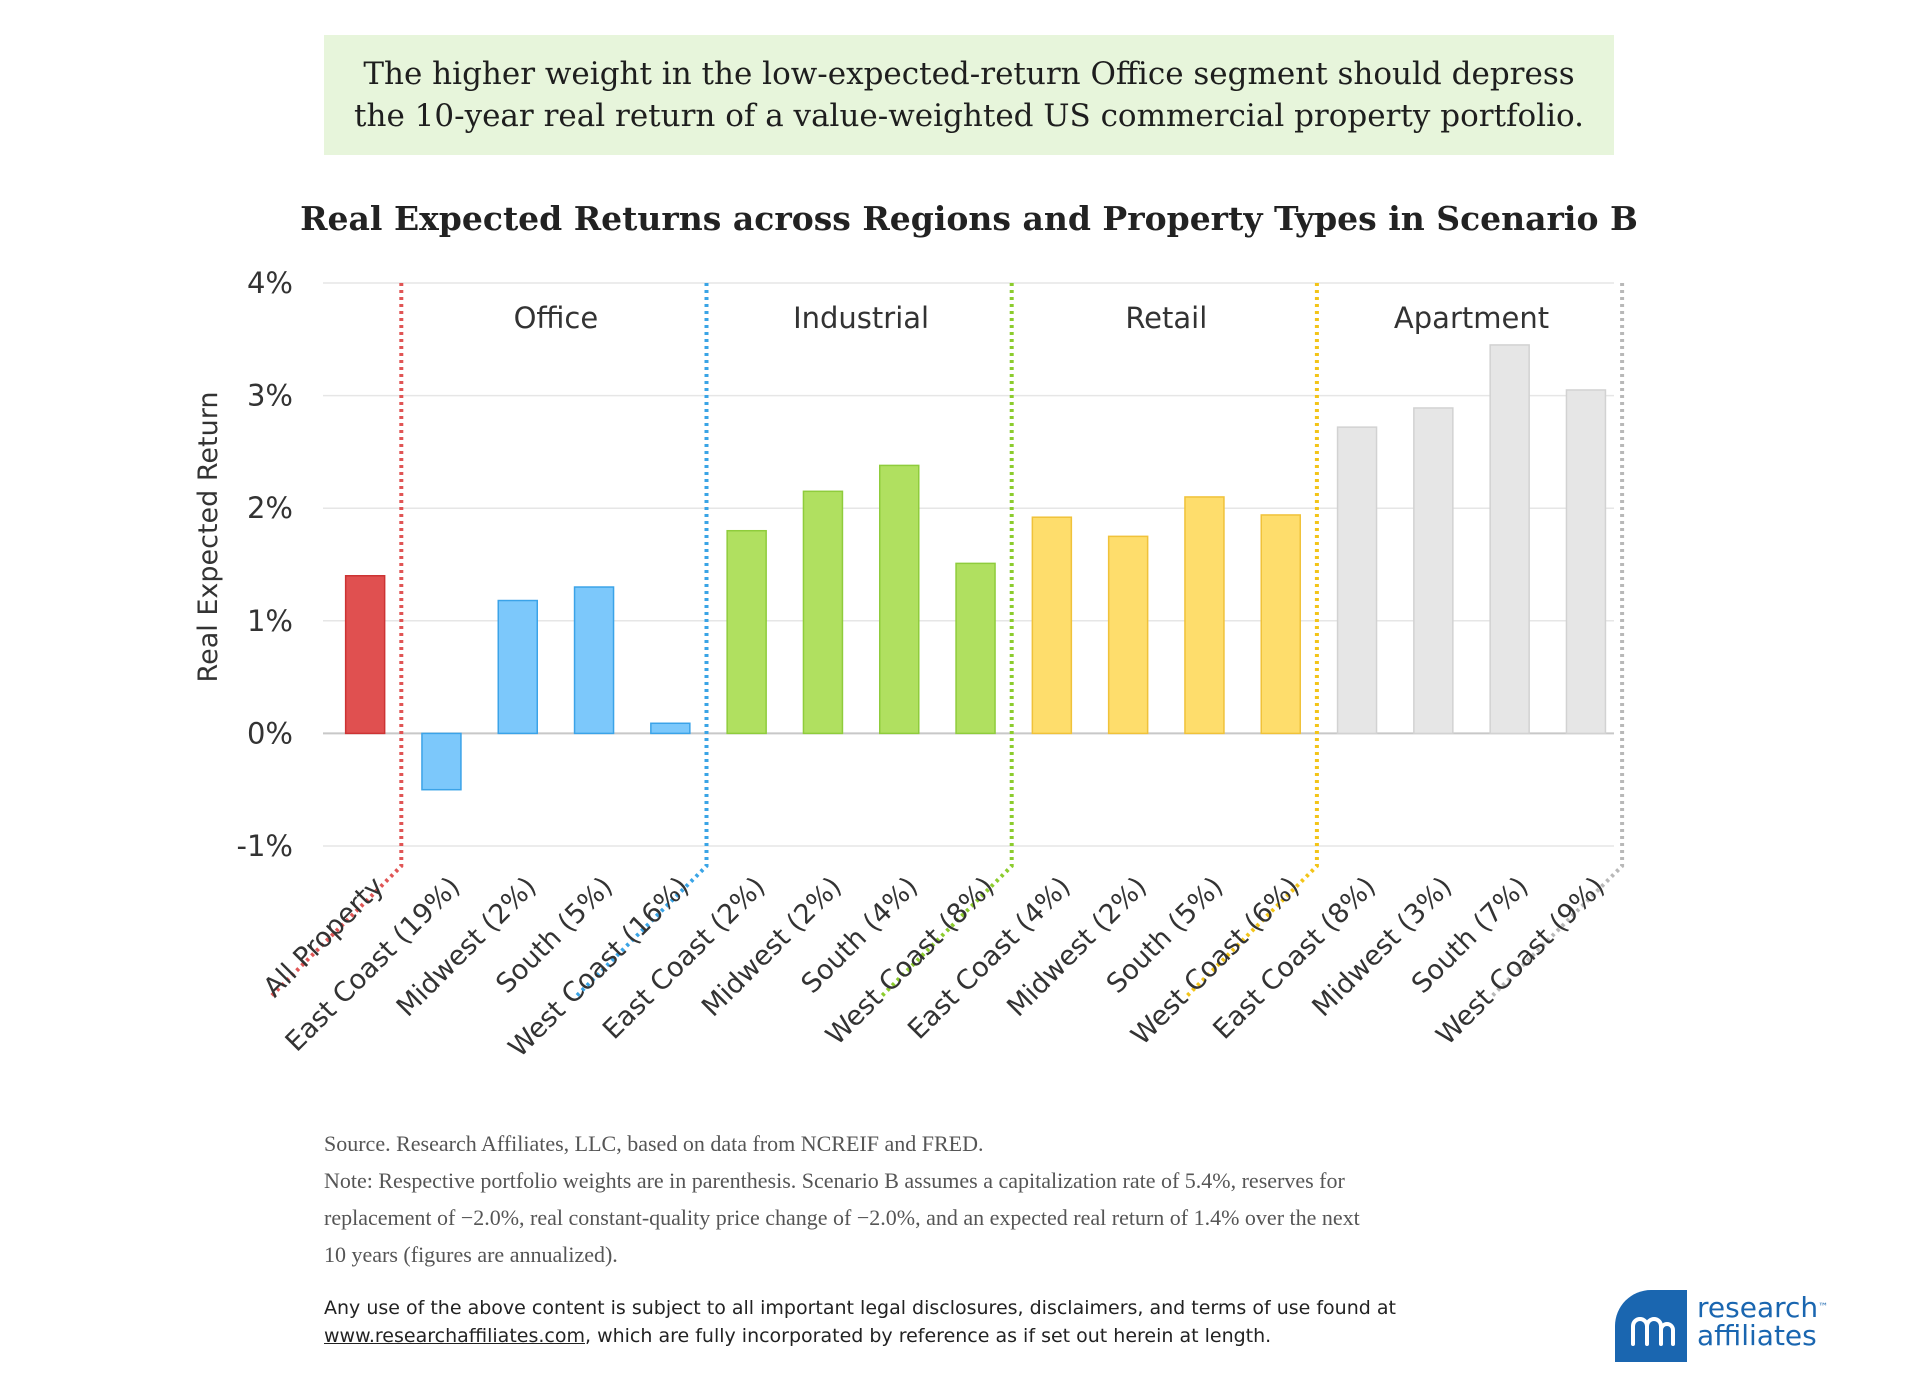 This screenshot has height=1386, width=1920. Describe the element at coordinates (556, 318) in the screenshot. I see `group-label: Office` at that location.